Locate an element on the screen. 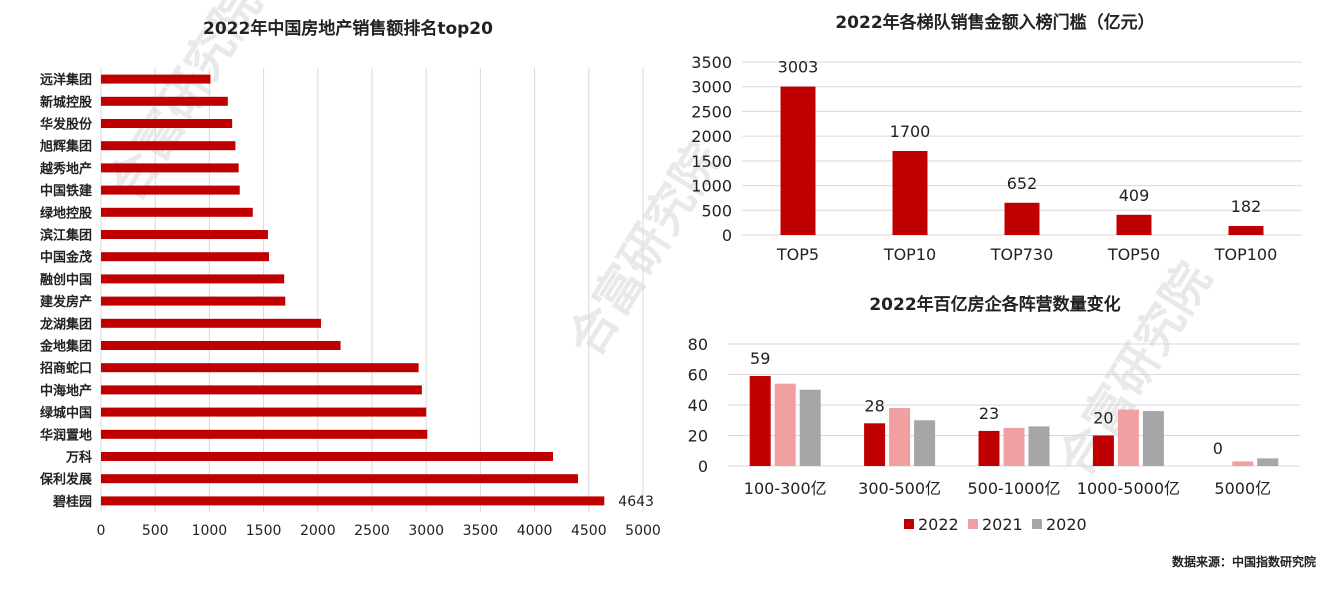  legend-swatch-2021 is located at coordinates (973, 524).